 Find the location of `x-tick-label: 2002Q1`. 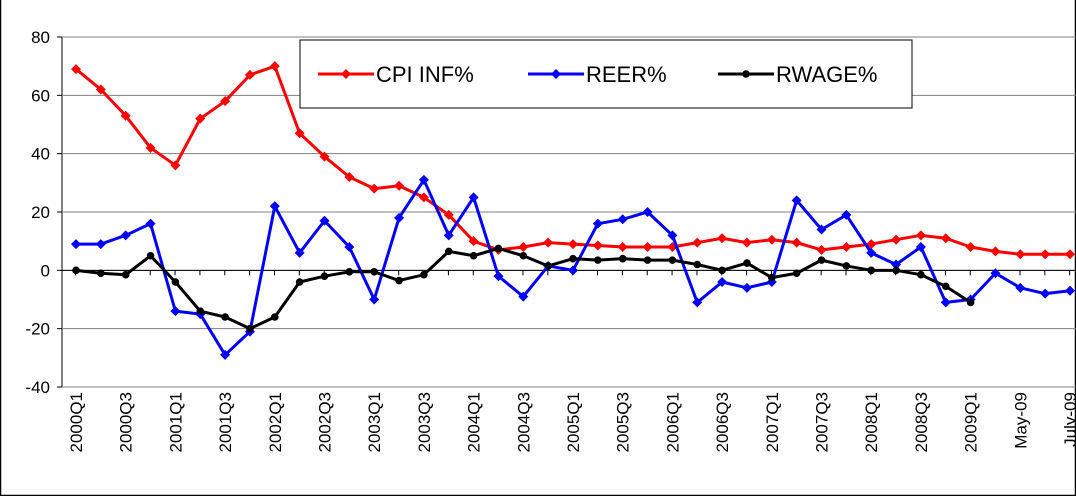

x-tick-label: 2002Q1 is located at coordinates (275, 422).